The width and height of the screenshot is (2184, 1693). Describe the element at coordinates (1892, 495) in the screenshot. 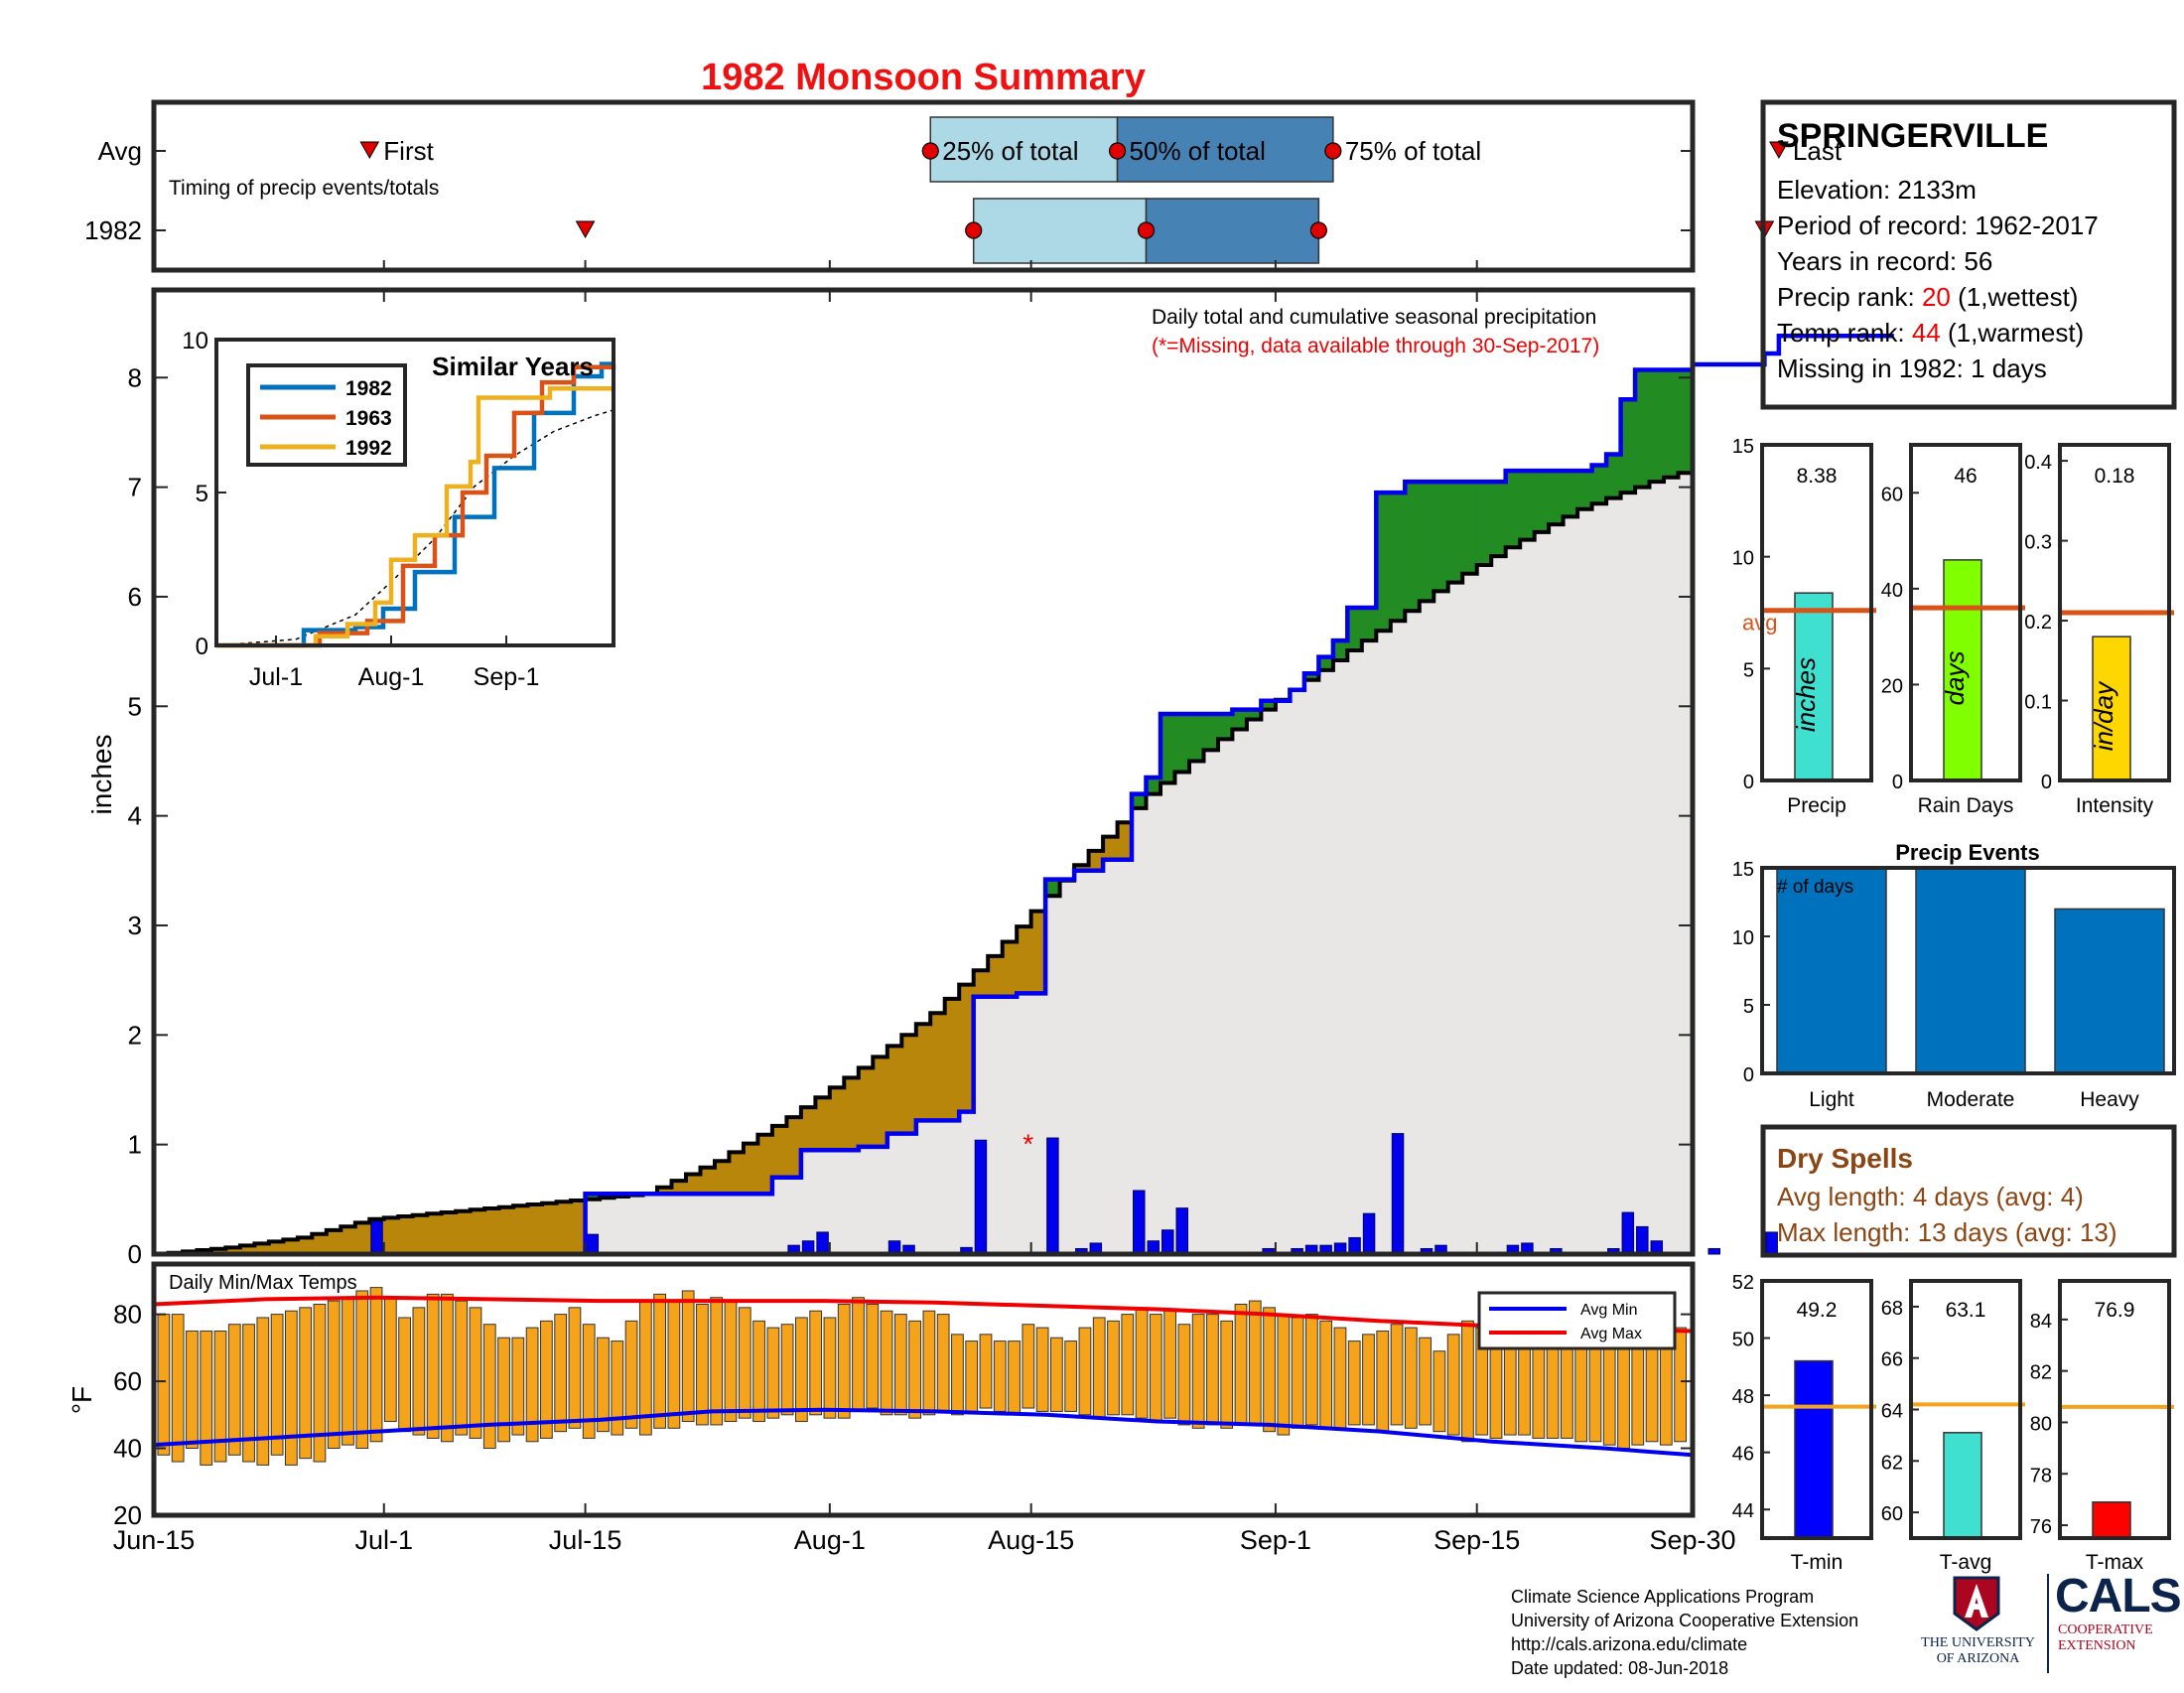

I see `mini-bar-tick-label: 60` at that location.